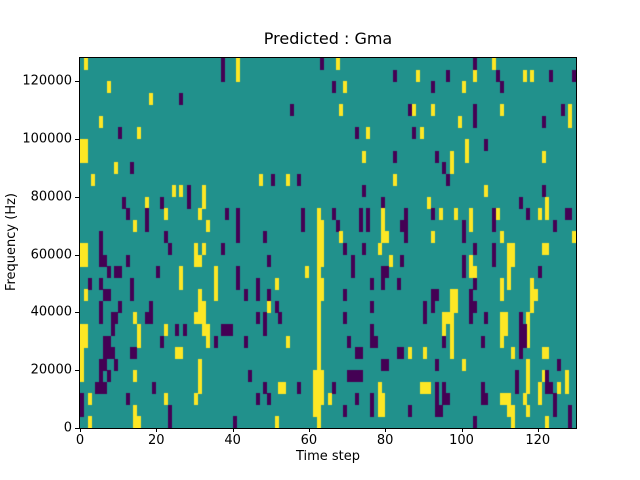 This screenshot has height=480, width=640. What do you see at coordinates (80, 440) in the screenshot?
I see `x-tick-label: 0` at bounding box center [80, 440].